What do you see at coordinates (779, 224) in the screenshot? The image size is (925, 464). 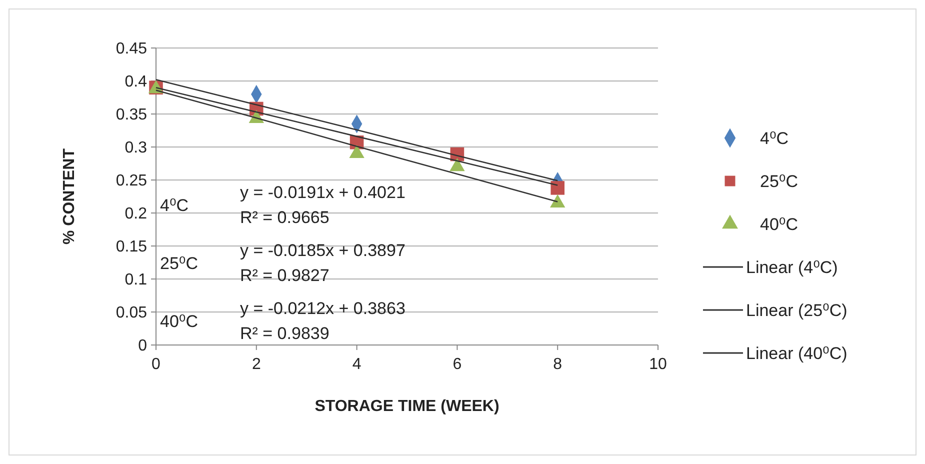 I see `legend-label: 40⁰C` at bounding box center [779, 224].